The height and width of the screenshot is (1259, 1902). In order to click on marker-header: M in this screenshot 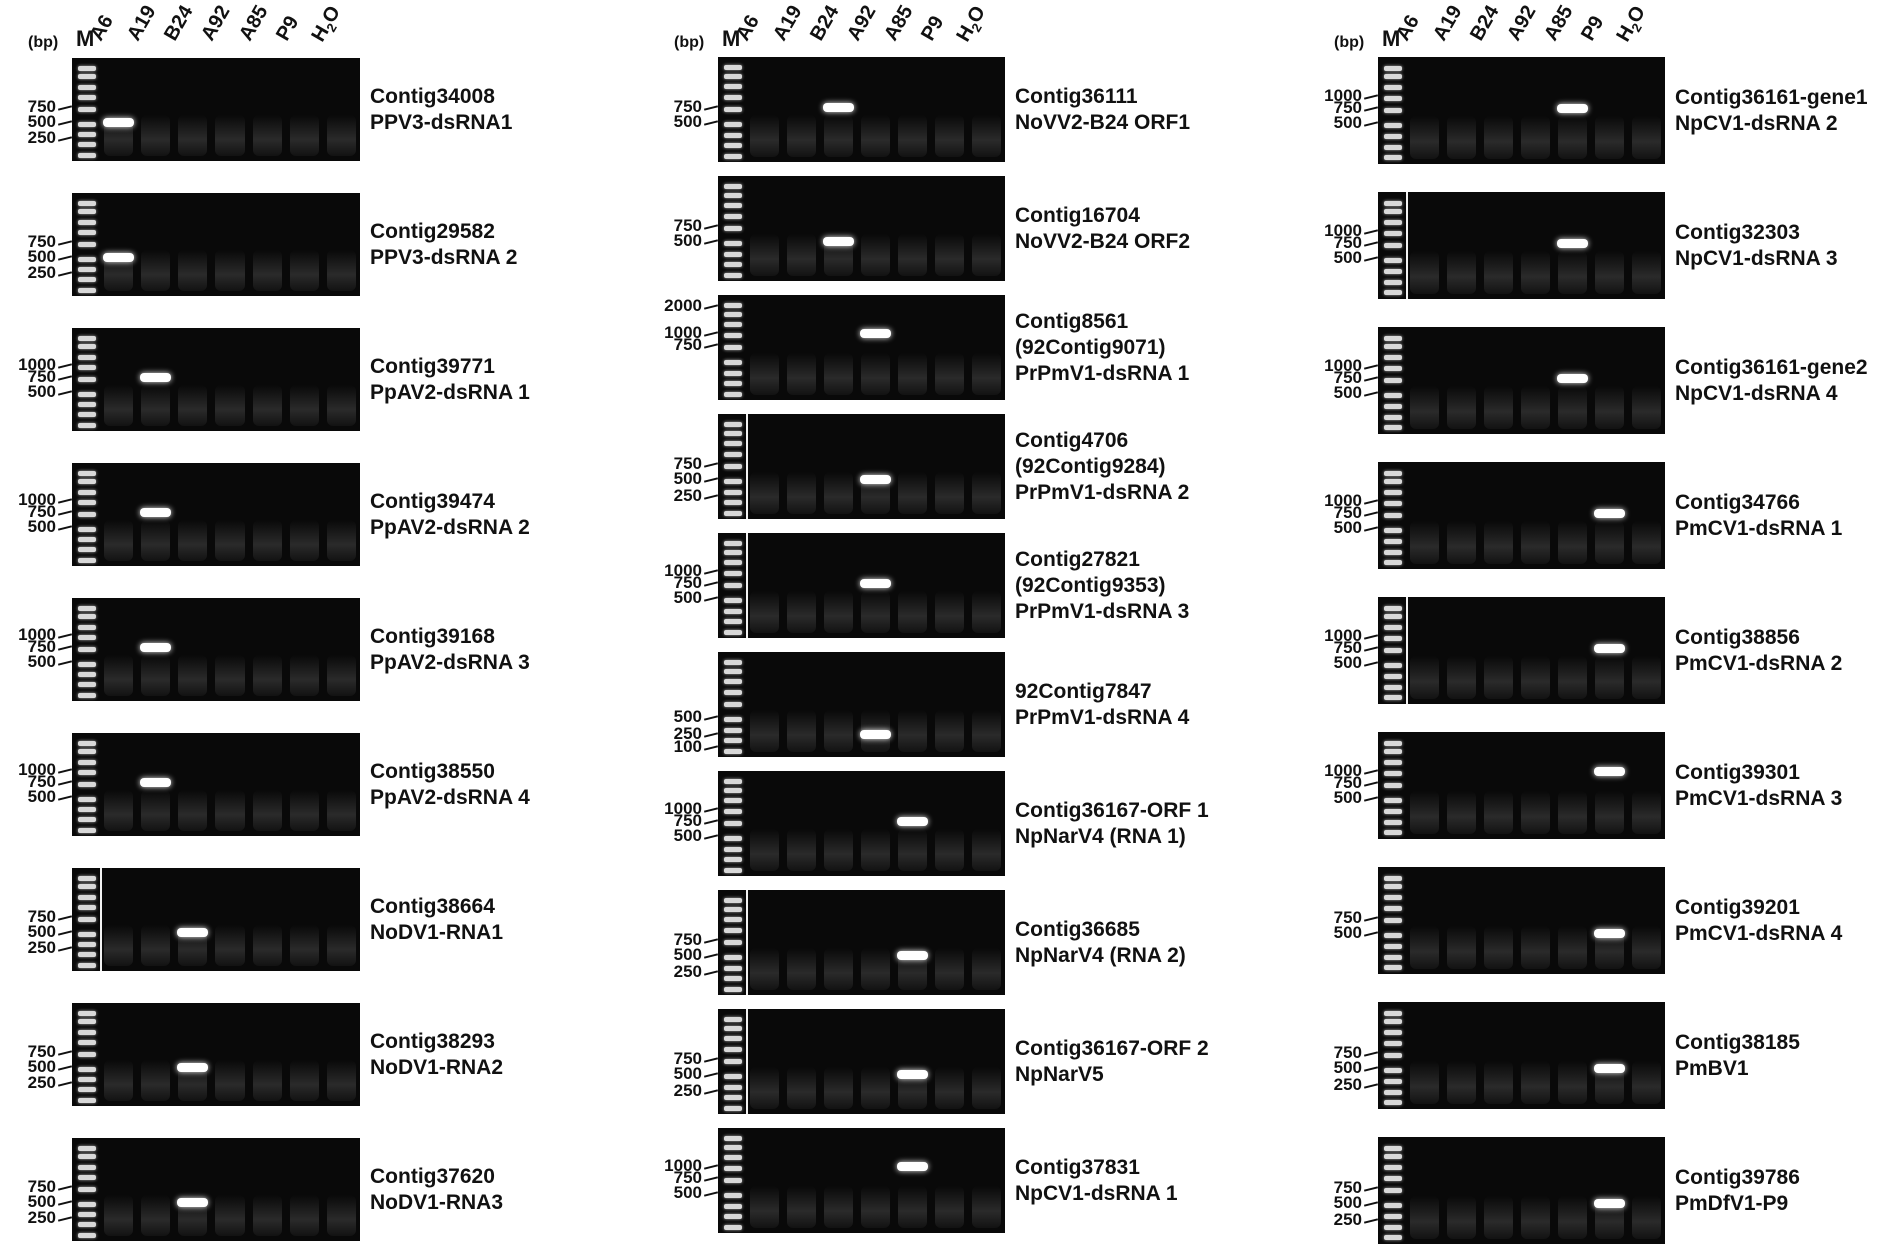, I will do `click(1391, 38)`.